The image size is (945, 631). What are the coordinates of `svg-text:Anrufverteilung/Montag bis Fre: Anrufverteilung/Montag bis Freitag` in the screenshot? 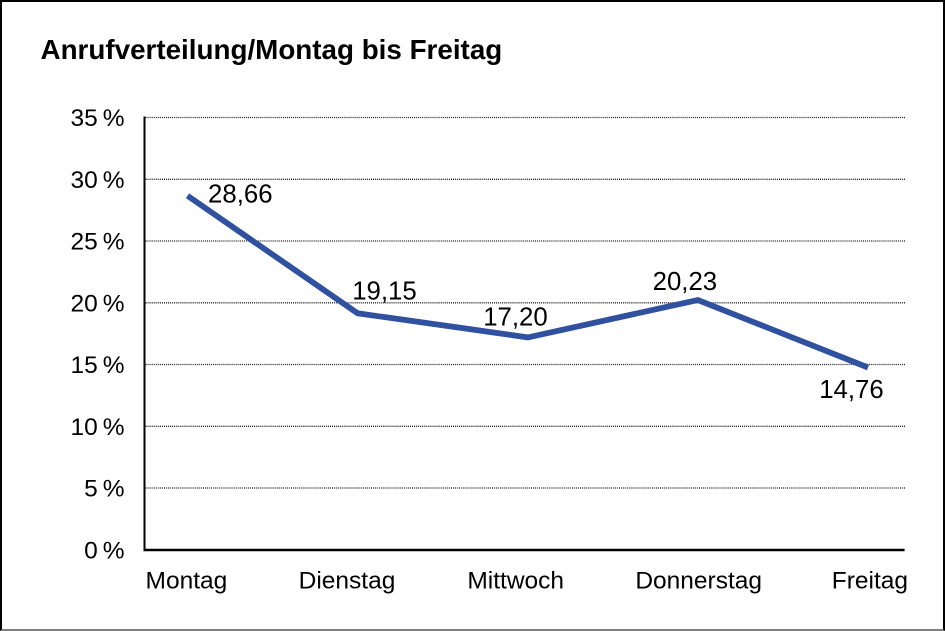 It's located at (272, 49).